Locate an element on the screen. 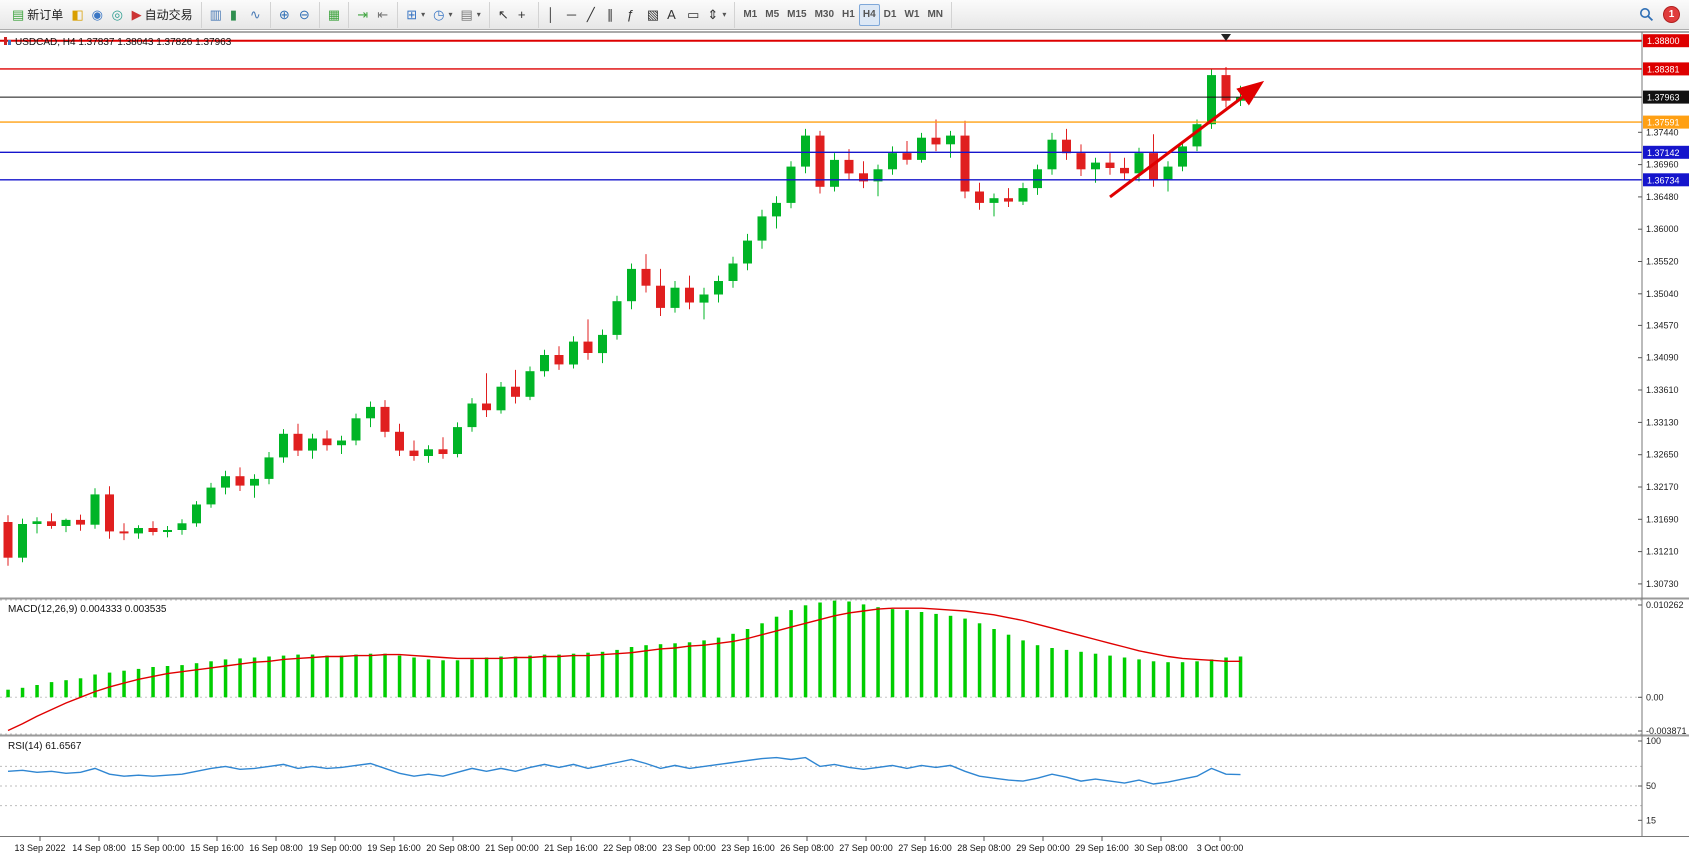 This screenshot has width=1689, height=858. channel-button: ∥ is located at coordinates (613, 15).